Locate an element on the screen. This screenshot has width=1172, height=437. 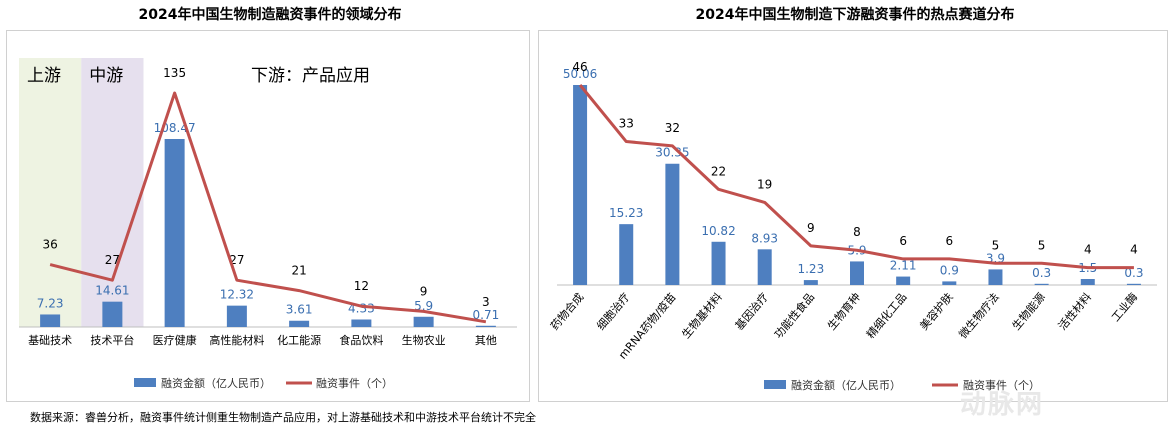
x-tick-label: 细胞治疗 is located at coordinates (613, 311).